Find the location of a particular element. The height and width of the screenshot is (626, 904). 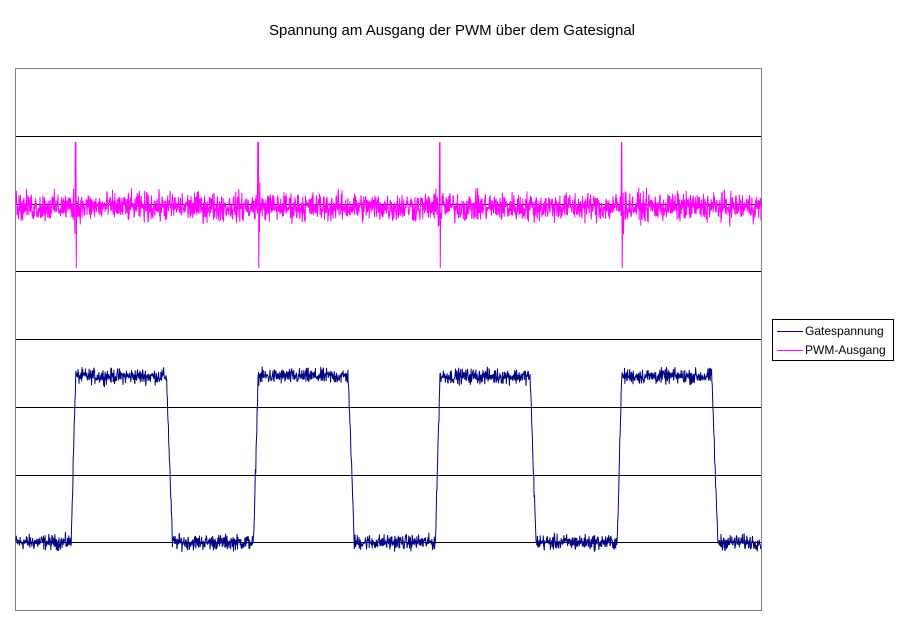

legend: Gatespannung PWM-Ausgang is located at coordinates (833, 340).